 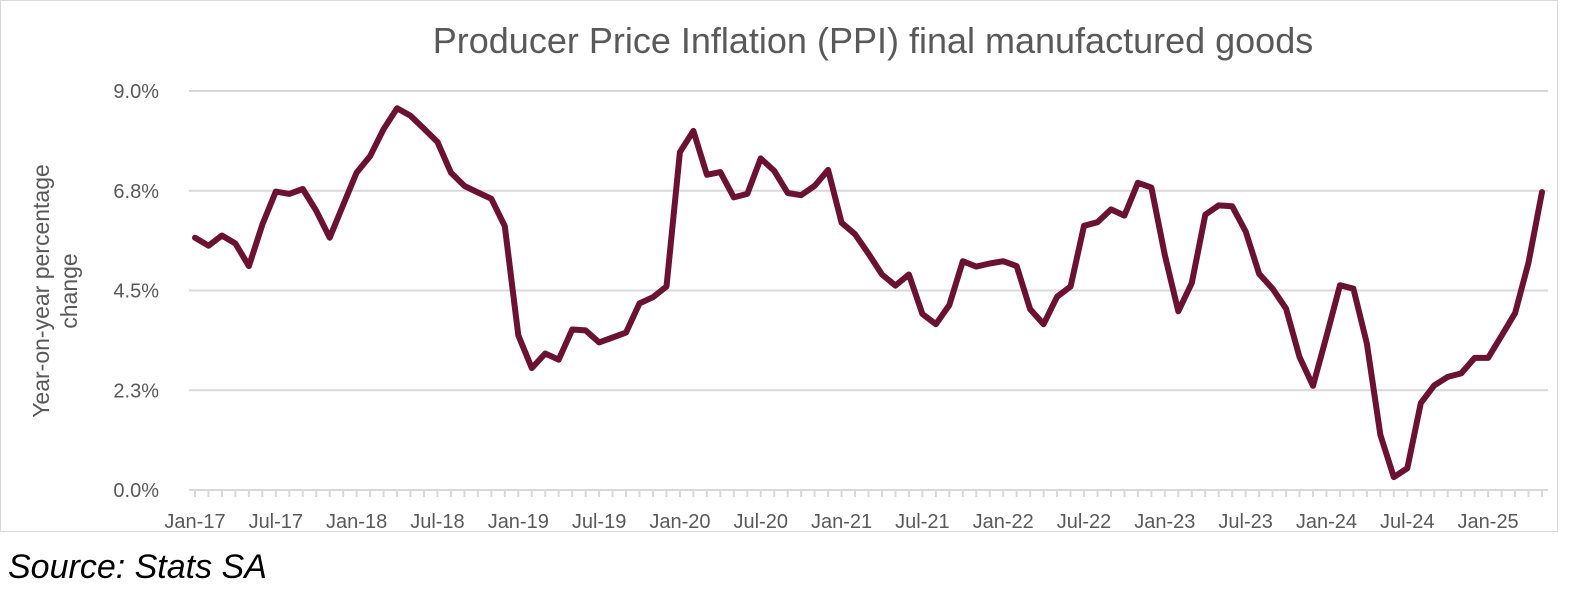 I want to click on y-tick-label: 4.5%, so click(x=136, y=292).